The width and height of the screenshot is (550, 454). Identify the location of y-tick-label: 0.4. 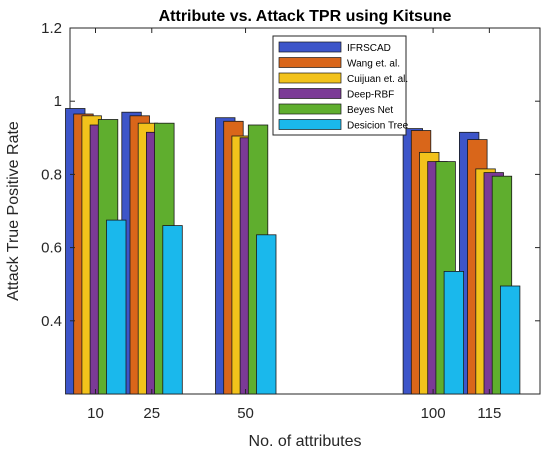
(51, 321).